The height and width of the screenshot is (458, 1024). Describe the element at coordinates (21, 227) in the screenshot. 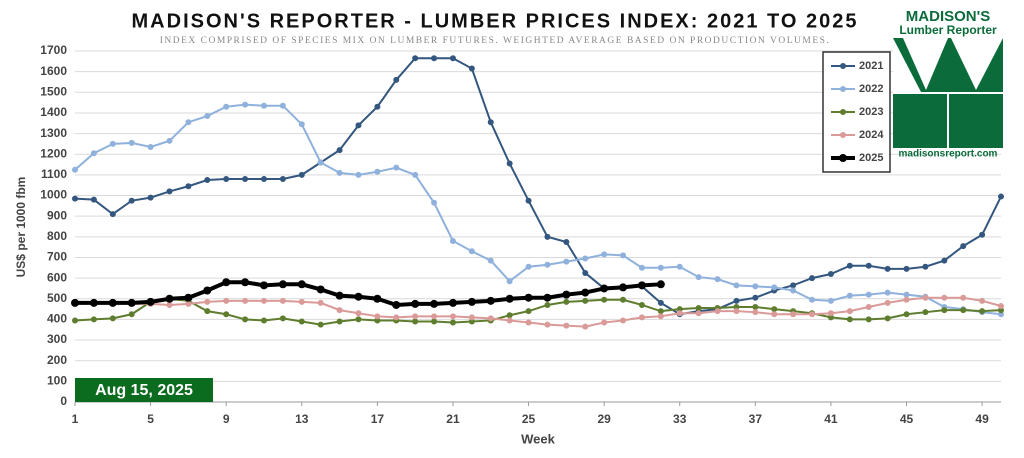

I see `y-axis-label: US$ per 1000 fbm` at that location.